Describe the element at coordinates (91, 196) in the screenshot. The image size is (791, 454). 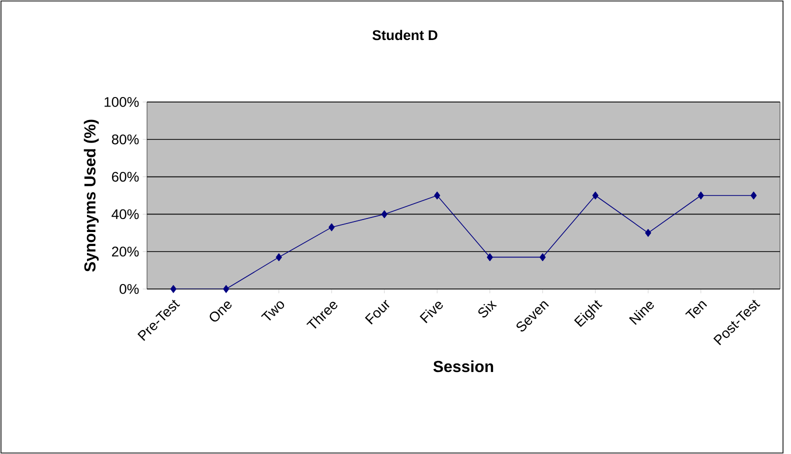
I see `y-axis-title: Synonyms Used (%)` at that location.